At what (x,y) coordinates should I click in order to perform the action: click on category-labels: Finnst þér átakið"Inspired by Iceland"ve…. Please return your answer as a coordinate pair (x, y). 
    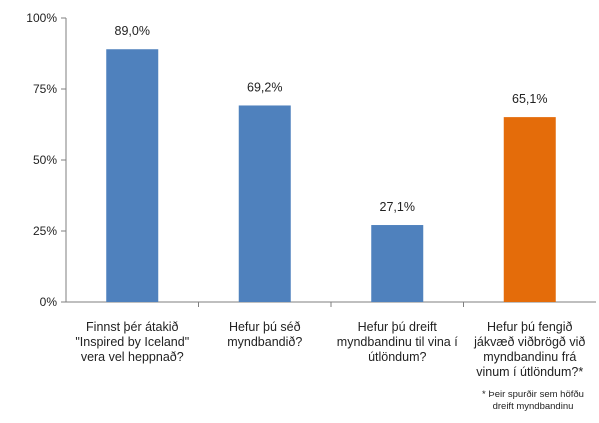
    Looking at the image, I should click on (330, 349).